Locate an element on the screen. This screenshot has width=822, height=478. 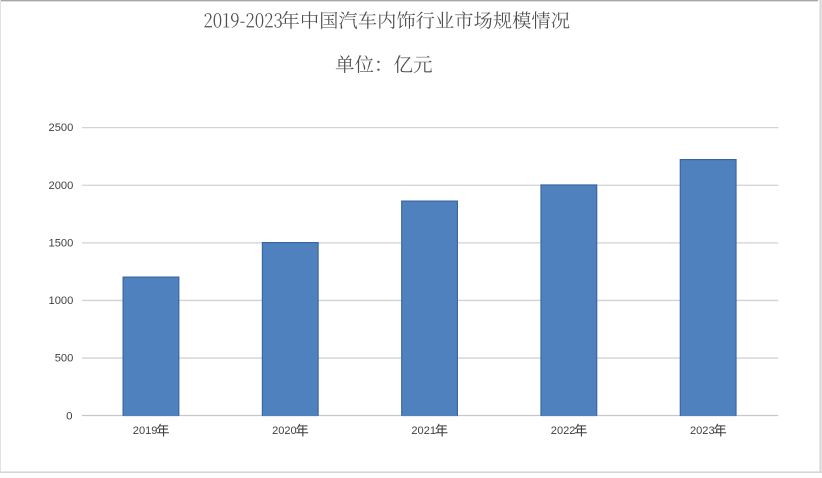
svg-text: 1500 is located at coordinates (61, 243).